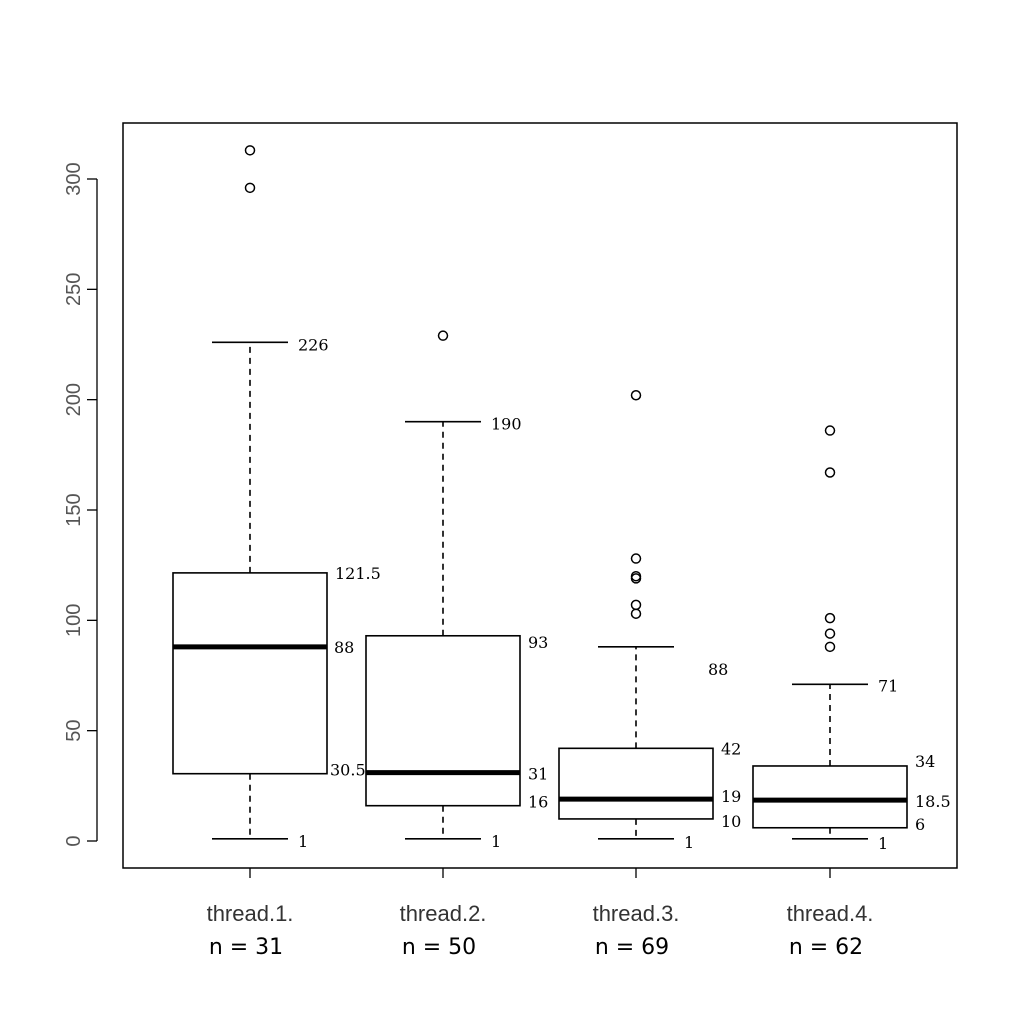 The width and height of the screenshot is (1020, 1021). Describe the element at coordinates (439, 947) in the screenshot. I see `sample-size-label-2: n = 50` at that location.